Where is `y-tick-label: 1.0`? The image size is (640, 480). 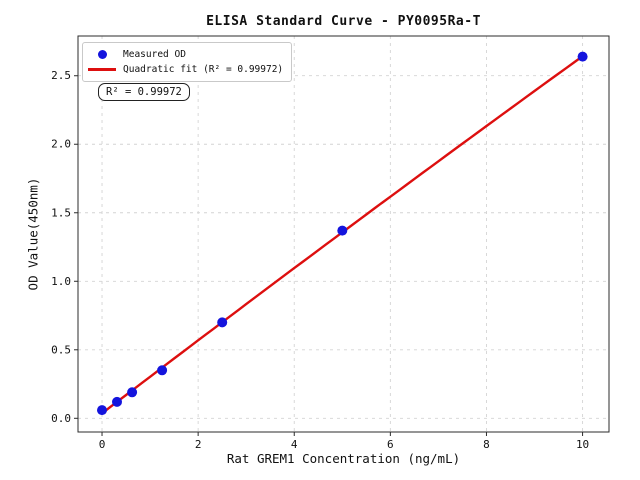 y-tick-label: 1.0 is located at coordinates (61, 281).